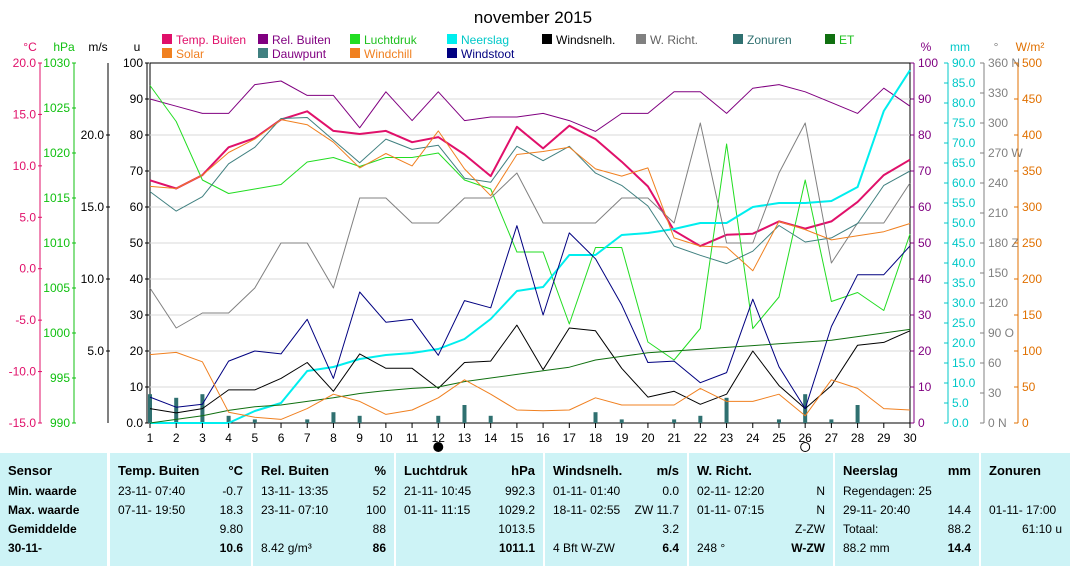 The width and height of the screenshot is (1070, 567). Describe the element at coordinates (254, 438) in the screenshot. I see `x-tick-label: 5` at that location.